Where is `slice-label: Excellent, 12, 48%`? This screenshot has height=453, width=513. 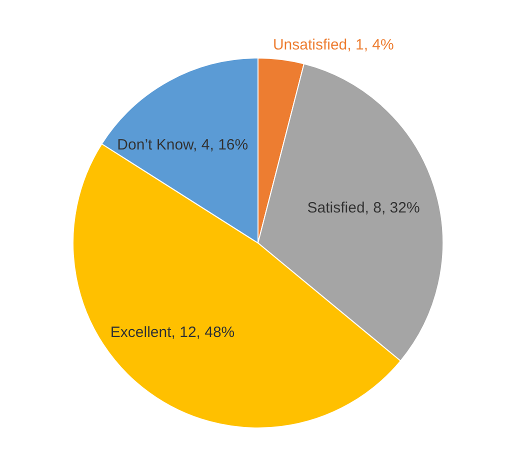
slice-label: Excellent, 12, 48% is located at coordinates (172, 332).